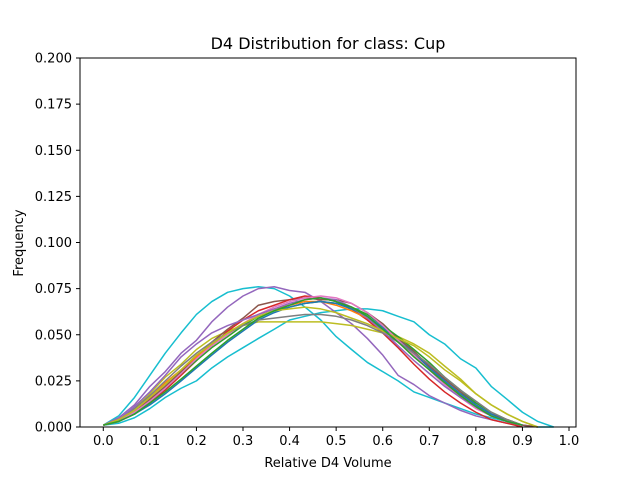 The height and width of the screenshot is (480, 640). I want to click on x-tick-label: 1.0, so click(569, 441).